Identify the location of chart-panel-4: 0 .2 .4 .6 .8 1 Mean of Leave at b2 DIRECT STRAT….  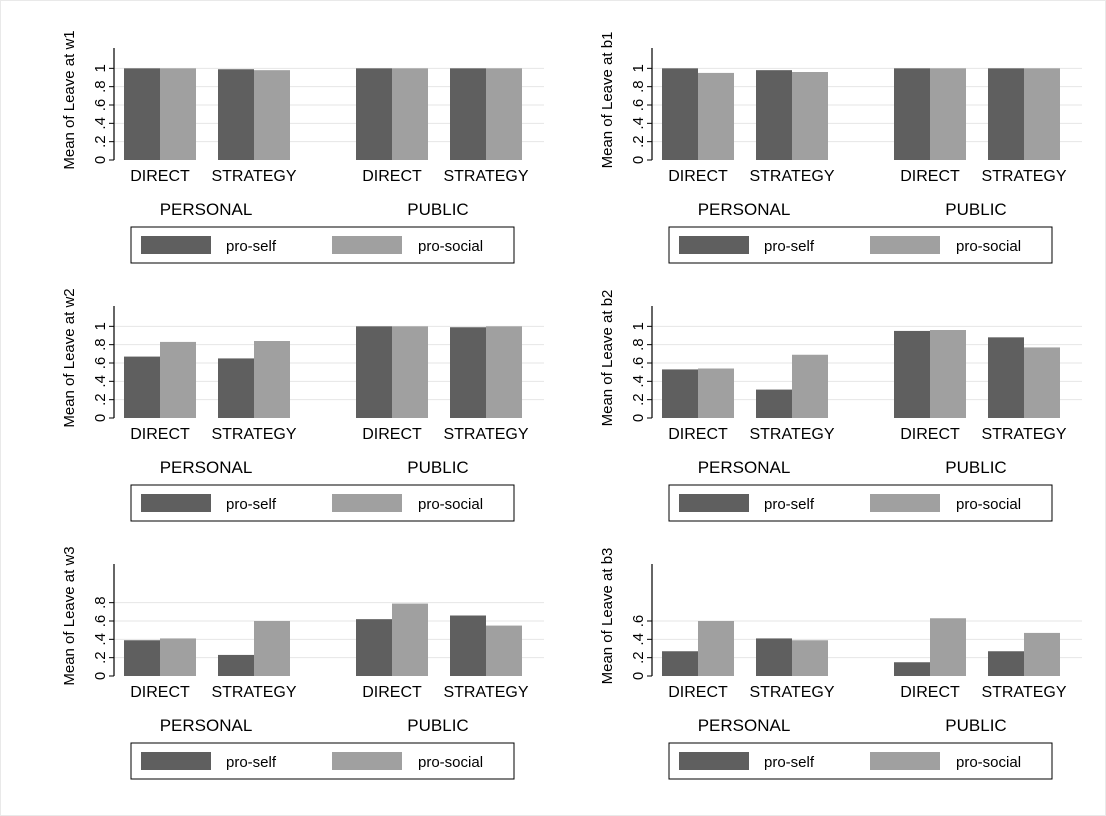
(840, 406).